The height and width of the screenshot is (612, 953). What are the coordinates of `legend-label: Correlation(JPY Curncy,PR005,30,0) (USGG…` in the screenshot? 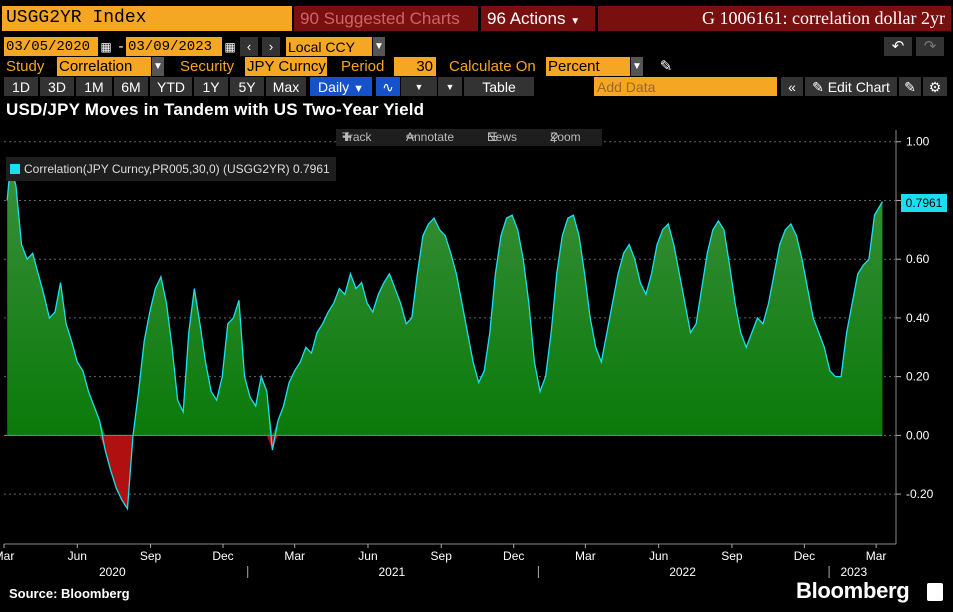 It's located at (177, 169).